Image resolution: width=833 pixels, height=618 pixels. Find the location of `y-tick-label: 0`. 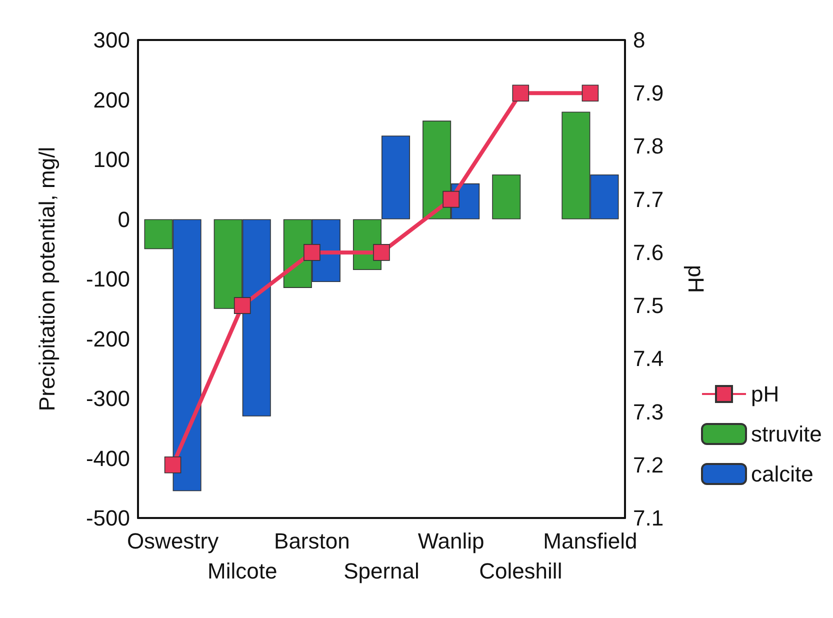

y-tick-label: 0 is located at coordinates (124, 219).